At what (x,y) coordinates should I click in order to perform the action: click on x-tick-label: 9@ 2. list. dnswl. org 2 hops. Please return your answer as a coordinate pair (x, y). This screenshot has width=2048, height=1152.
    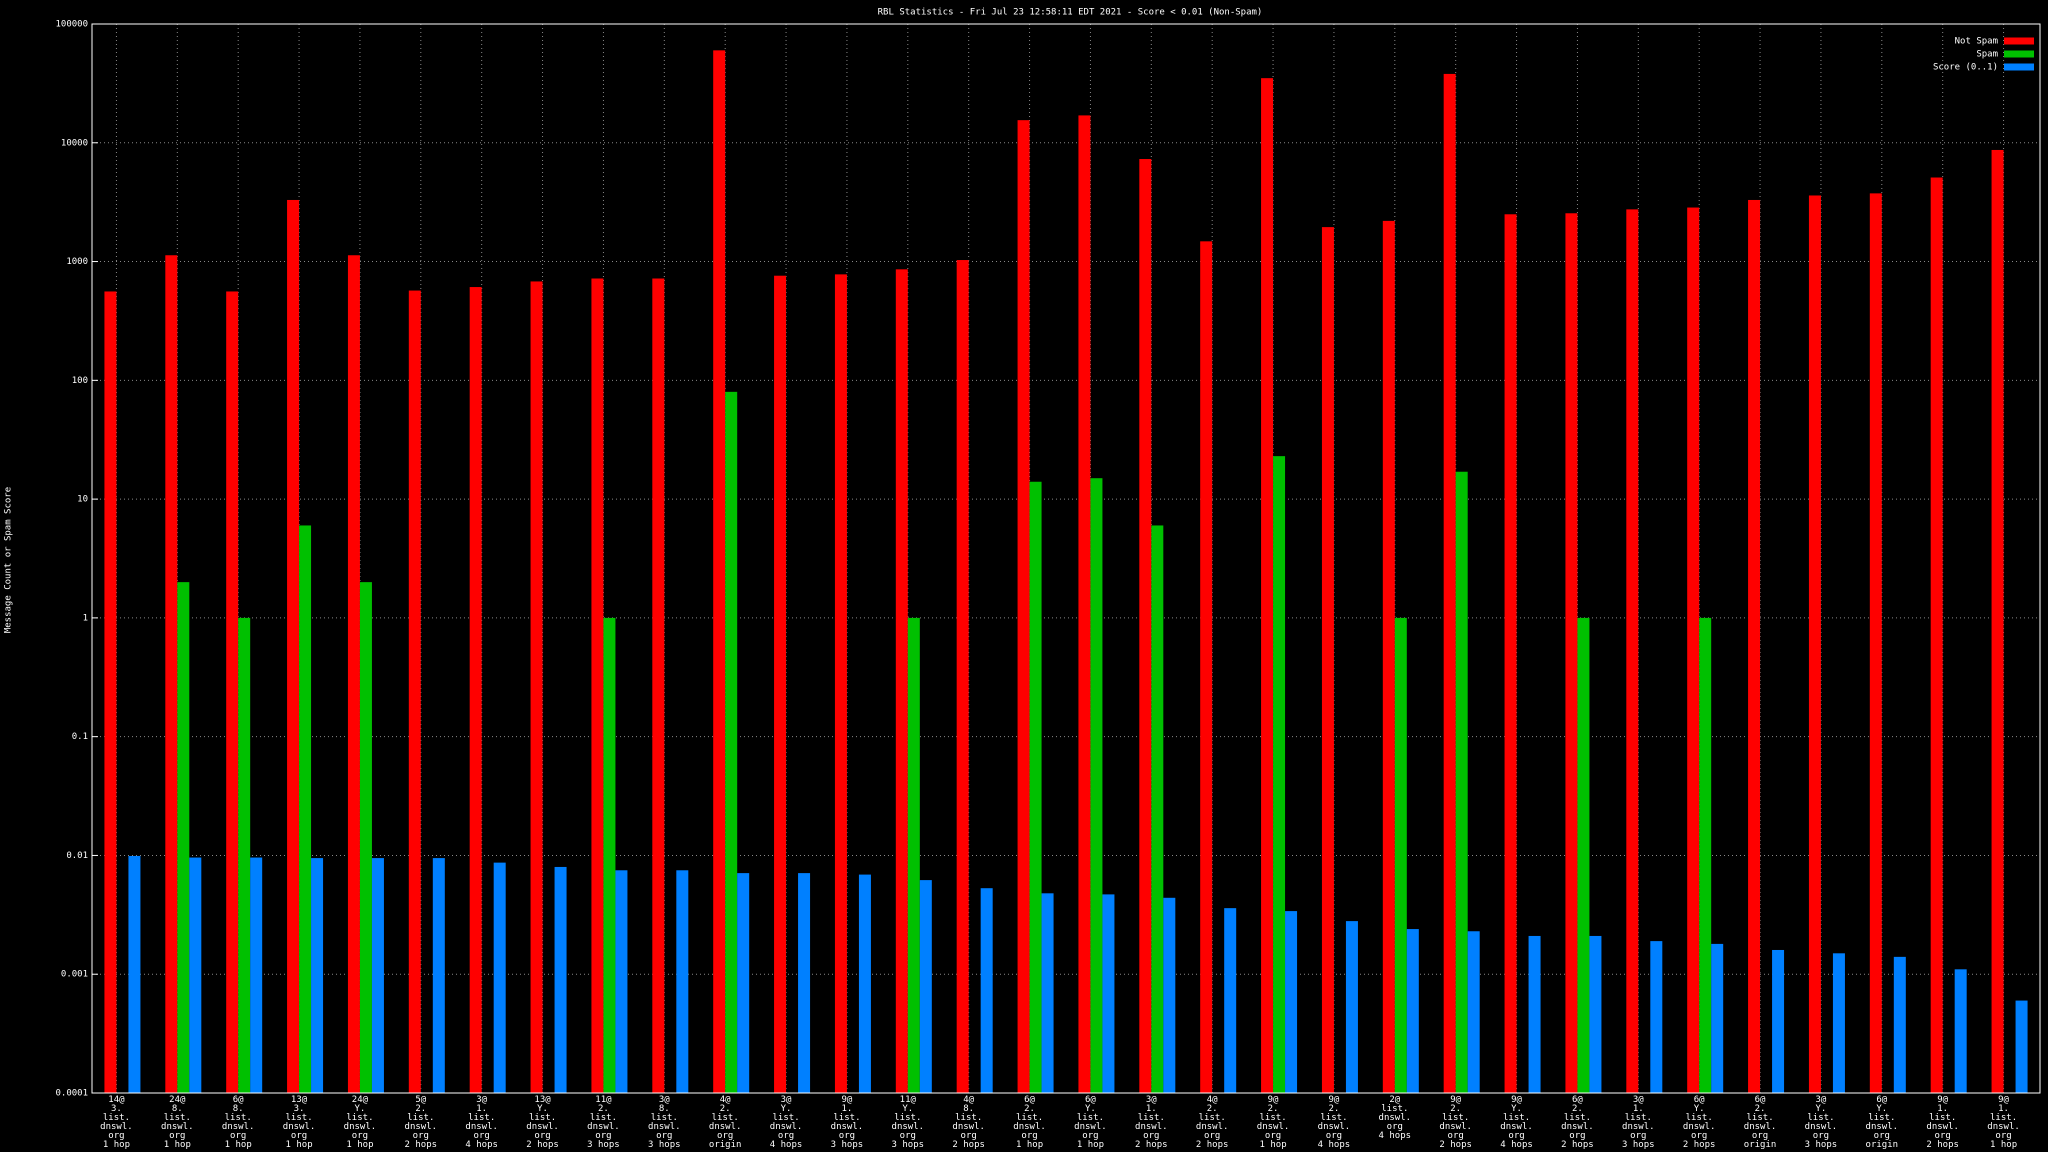
    Looking at the image, I should click on (1455, 1122).